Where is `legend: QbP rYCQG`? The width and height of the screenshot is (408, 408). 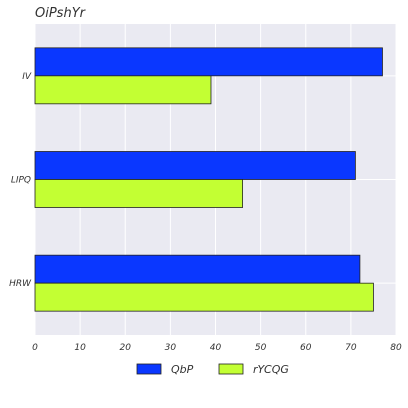 legend: QbP rYCQG is located at coordinates (213, 369).